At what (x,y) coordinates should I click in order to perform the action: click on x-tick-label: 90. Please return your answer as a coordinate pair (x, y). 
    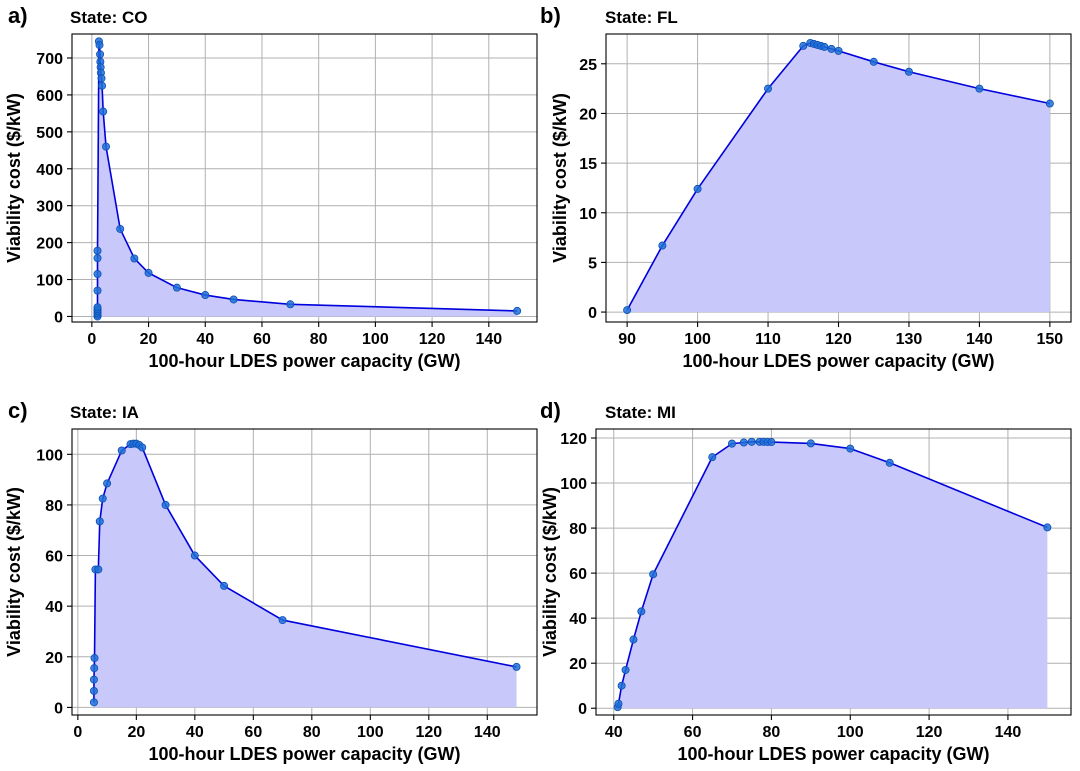
    Looking at the image, I should click on (627, 339).